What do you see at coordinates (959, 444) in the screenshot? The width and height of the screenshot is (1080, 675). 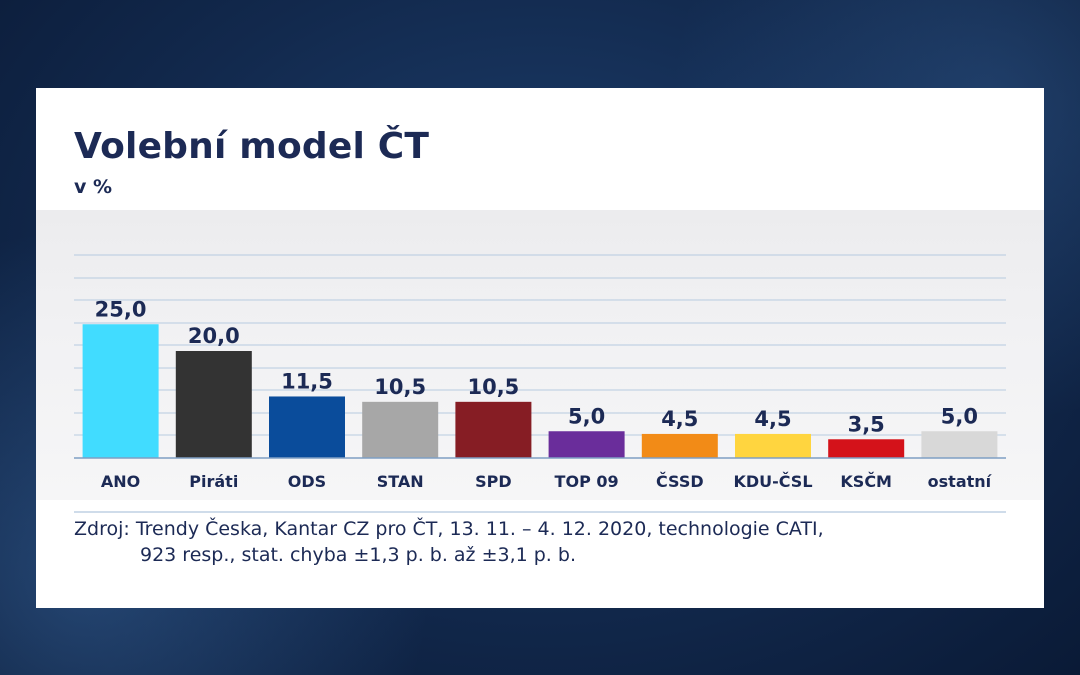 I see `bar-ostatní` at bounding box center [959, 444].